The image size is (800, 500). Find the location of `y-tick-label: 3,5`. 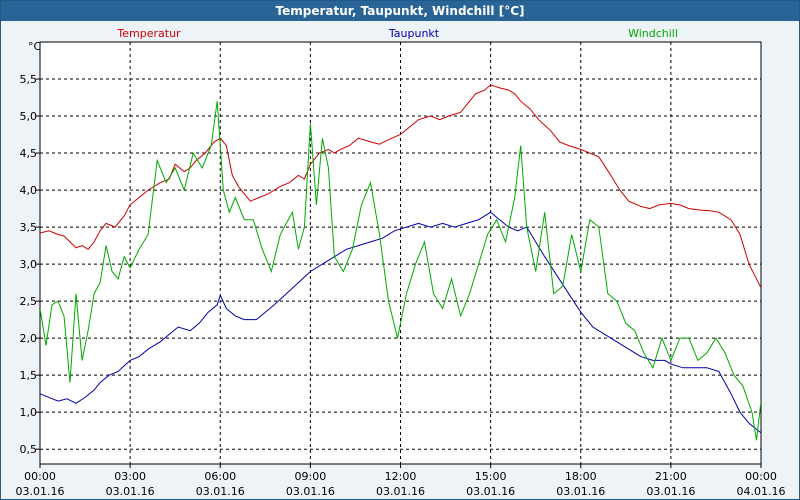

y-tick-label: 3,5 is located at coordinates (29, 227).